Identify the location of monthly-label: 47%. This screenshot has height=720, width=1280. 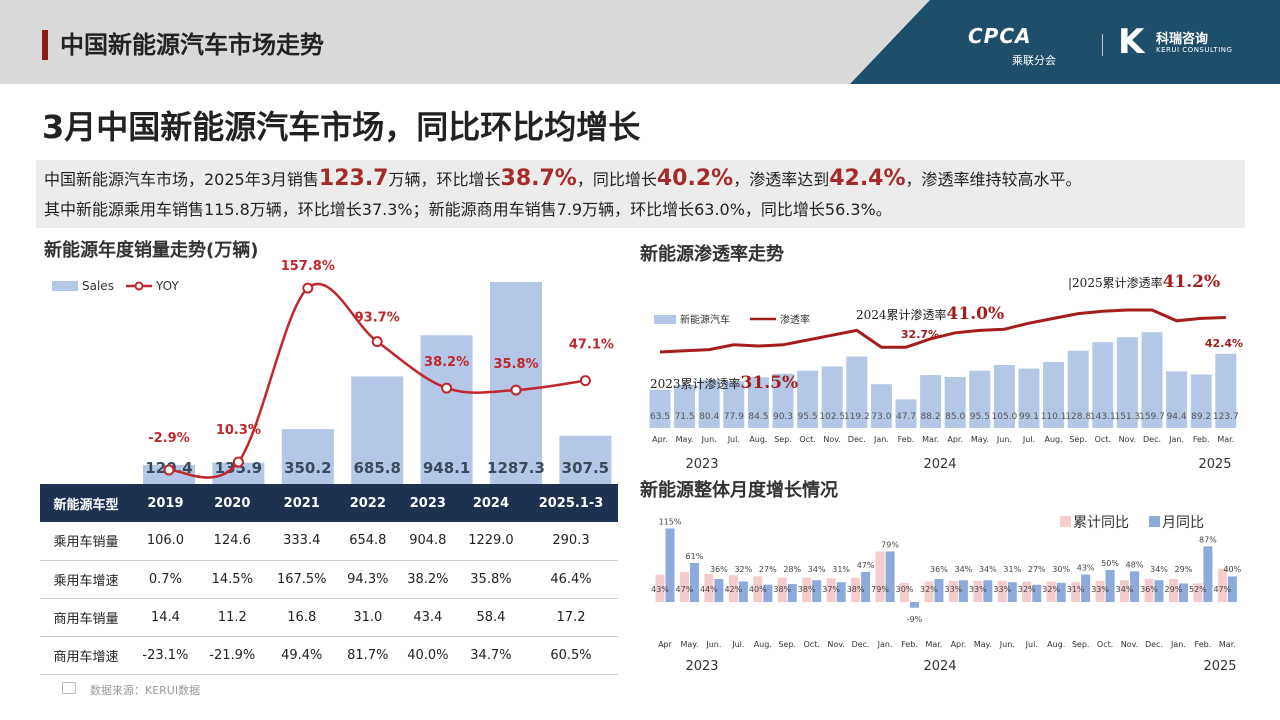
(866, 565).